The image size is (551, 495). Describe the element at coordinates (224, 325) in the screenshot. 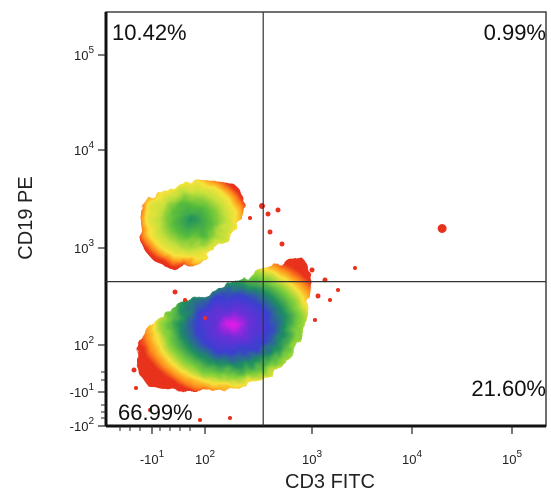

I see `population-cd3pos-cd19neg` at that location.